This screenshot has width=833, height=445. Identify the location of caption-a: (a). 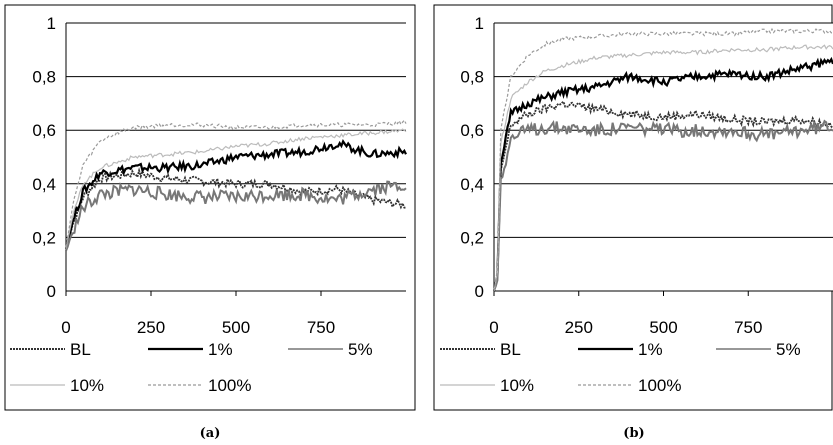
(210, 433).